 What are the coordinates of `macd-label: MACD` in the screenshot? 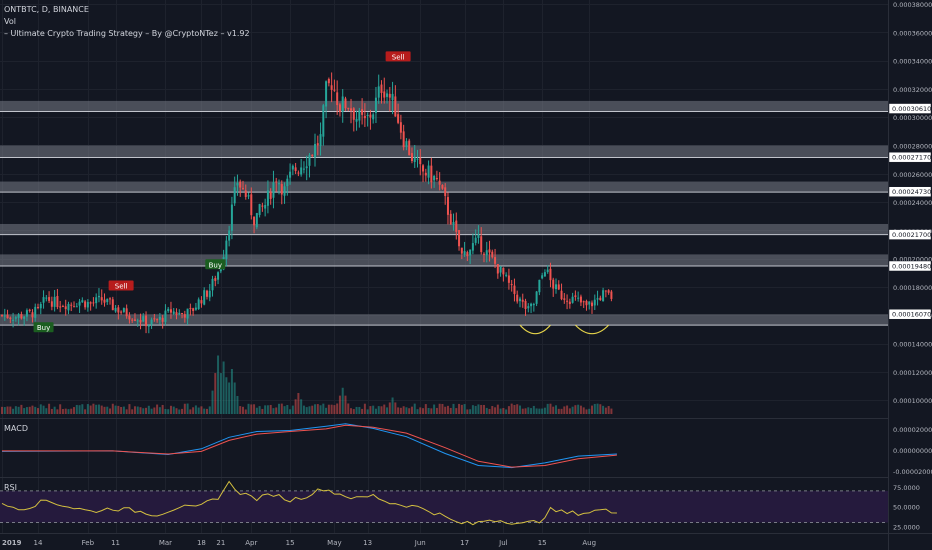 It's located at (16, 428).